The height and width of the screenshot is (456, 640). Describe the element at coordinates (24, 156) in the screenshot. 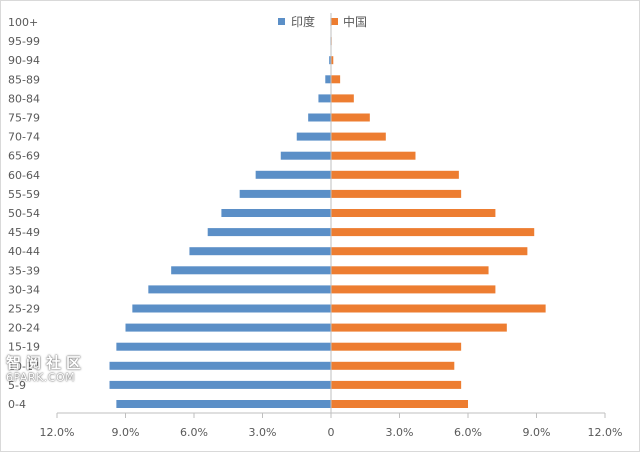

I see `y-tick-label: 65-69` at that location.